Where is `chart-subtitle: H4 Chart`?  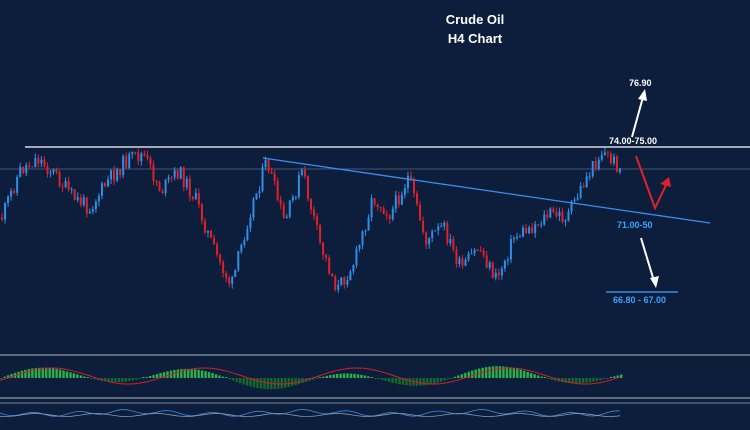 chart-subtitle: H4 Chart is located at coordinates (475, 38).